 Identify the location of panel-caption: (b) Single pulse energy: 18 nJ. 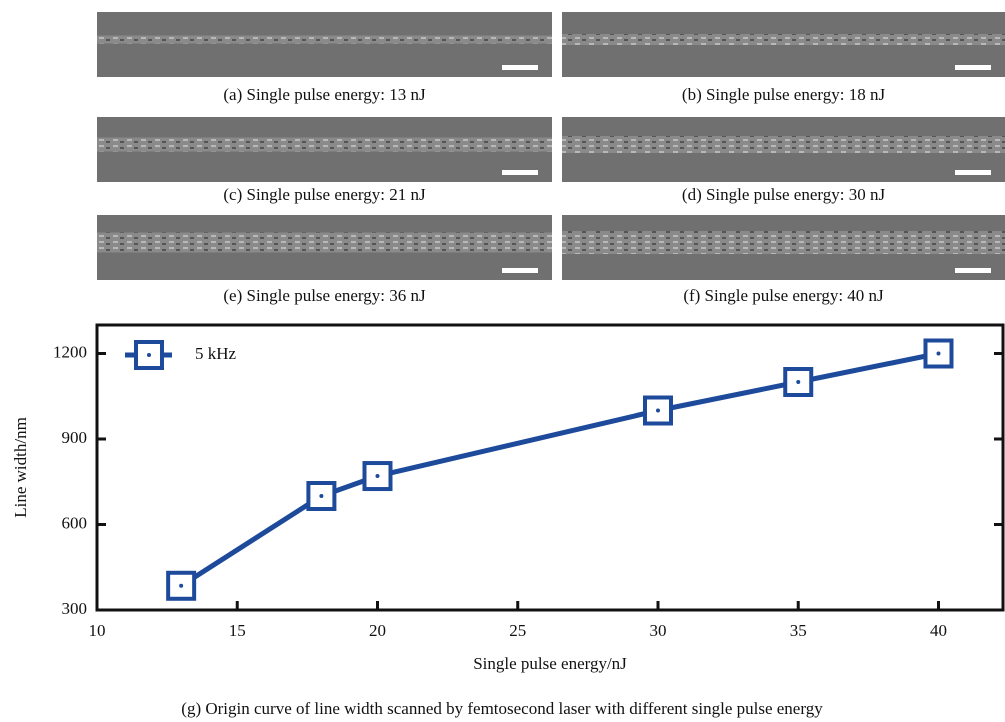
(784, 94).